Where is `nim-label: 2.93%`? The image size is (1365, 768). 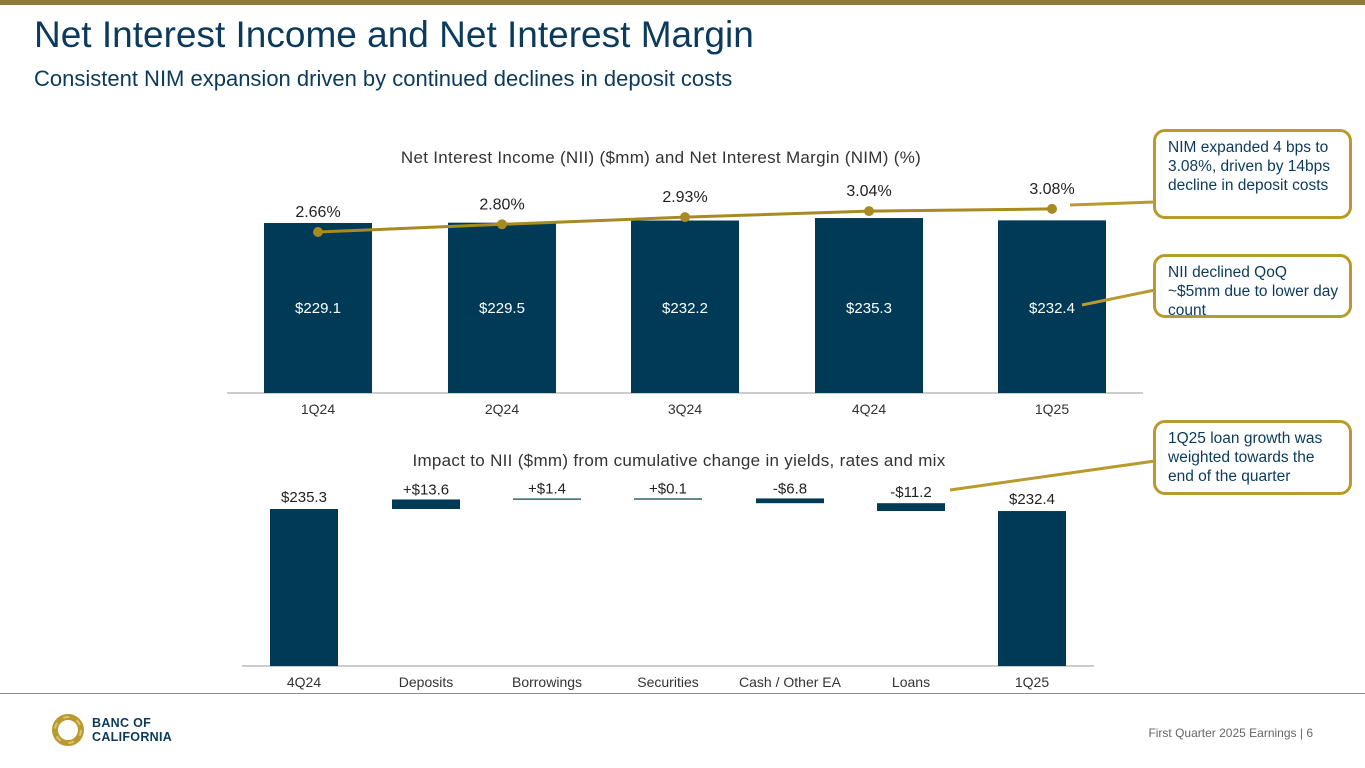
nim-label: 2.93% is located at coordinates (684, 197).